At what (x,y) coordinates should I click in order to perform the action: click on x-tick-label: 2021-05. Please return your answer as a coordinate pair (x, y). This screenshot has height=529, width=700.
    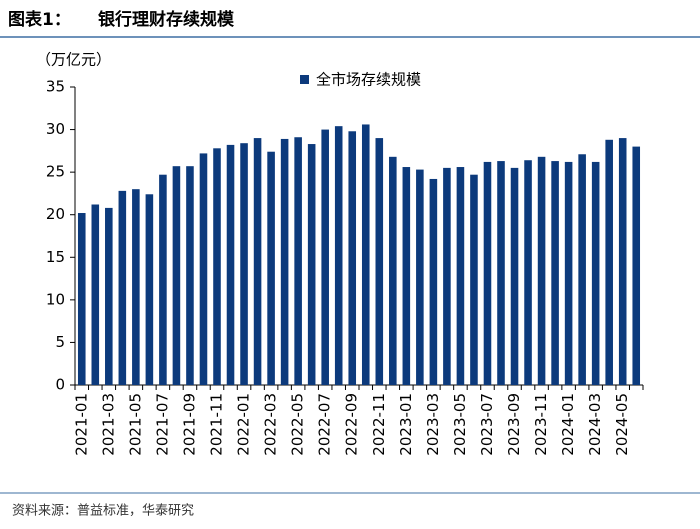
    Looking at the image, I should click on (135, 424).